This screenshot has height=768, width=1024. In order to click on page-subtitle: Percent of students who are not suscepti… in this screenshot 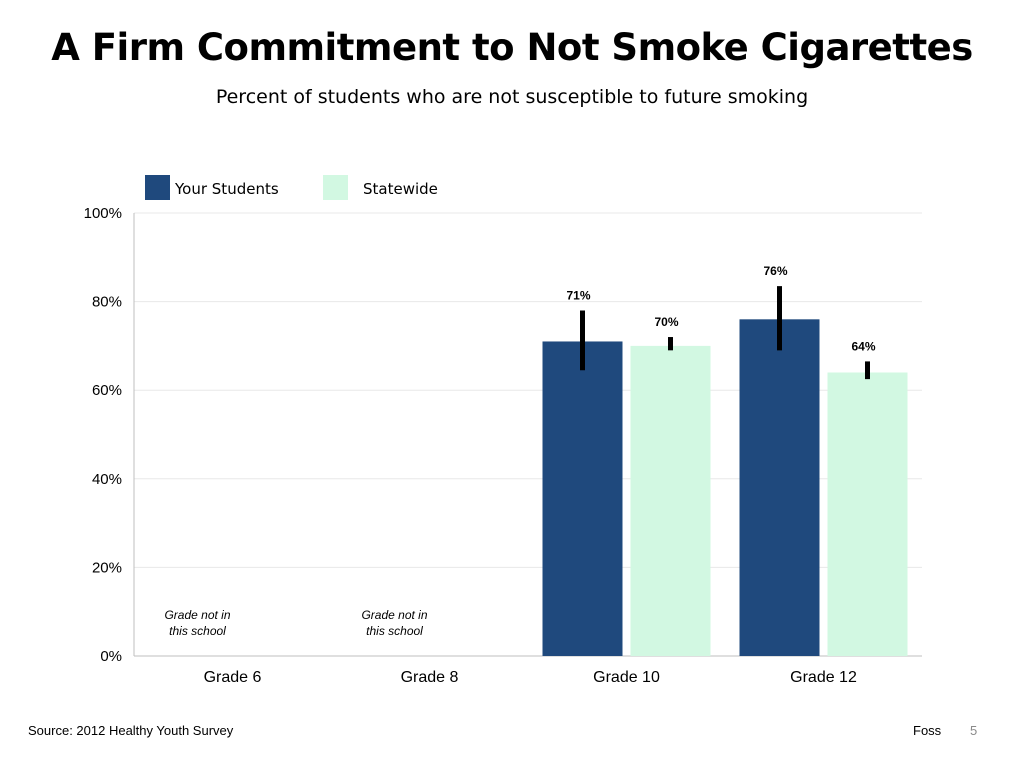, I will do `click(512, 97)`.